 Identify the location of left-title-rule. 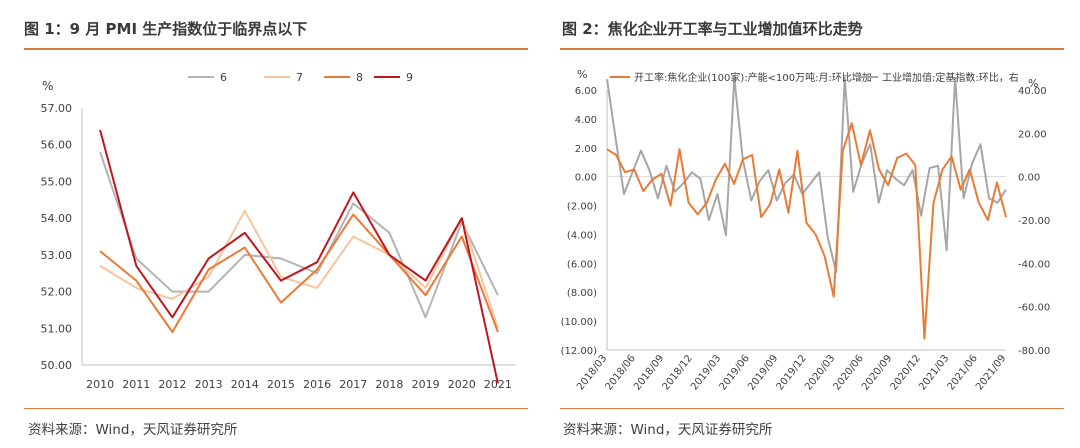
(276, 49).